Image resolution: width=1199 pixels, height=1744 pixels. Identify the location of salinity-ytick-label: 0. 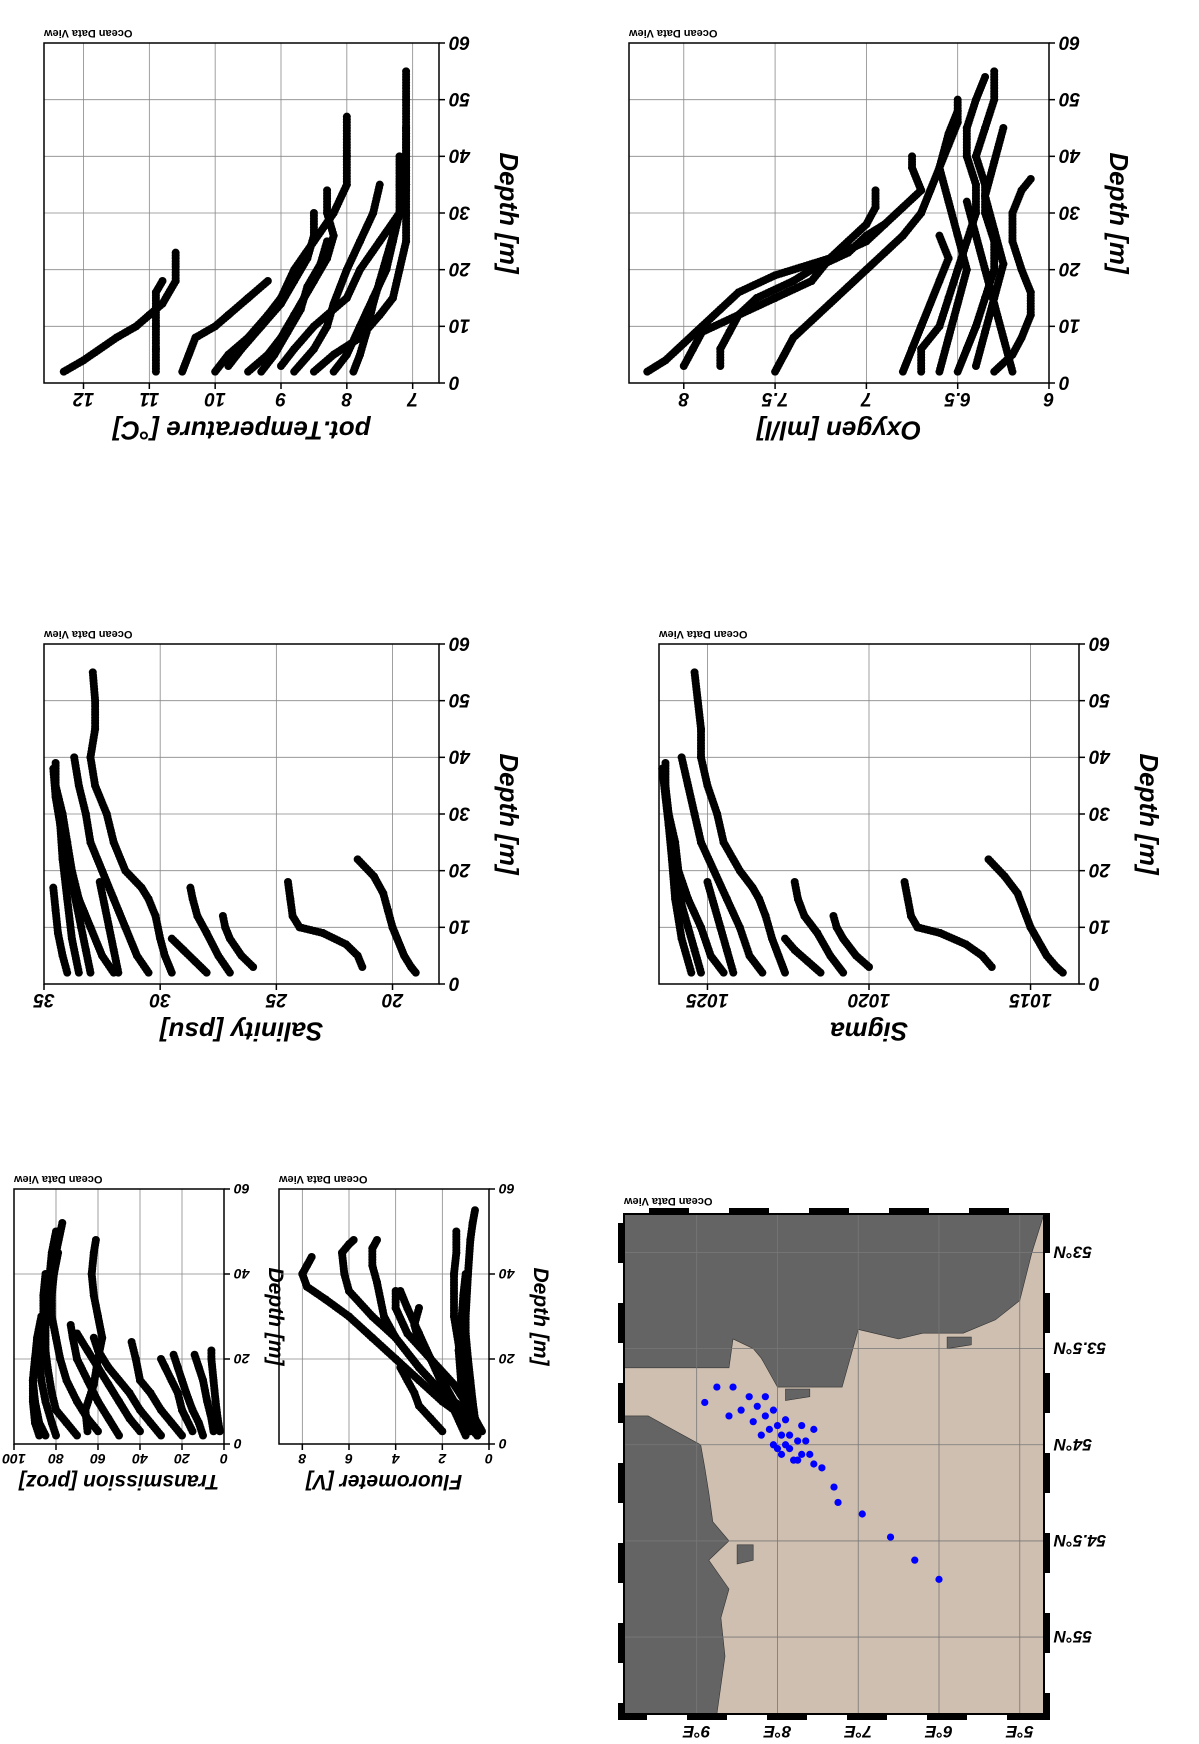
(454, 982).